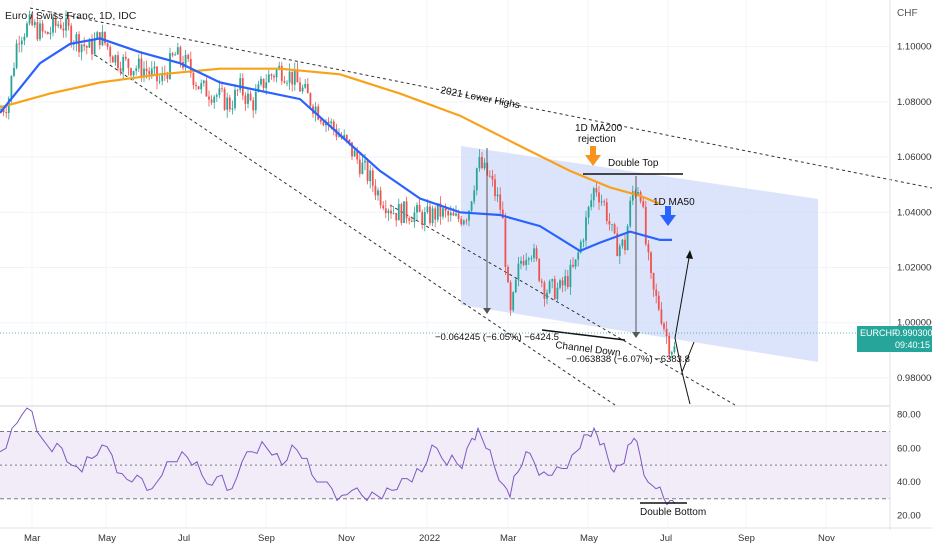 The image size is (932, 550). Describe the element at coordinates (583, 335) in the screenshot. I see `channel-down-pointer` at that location.